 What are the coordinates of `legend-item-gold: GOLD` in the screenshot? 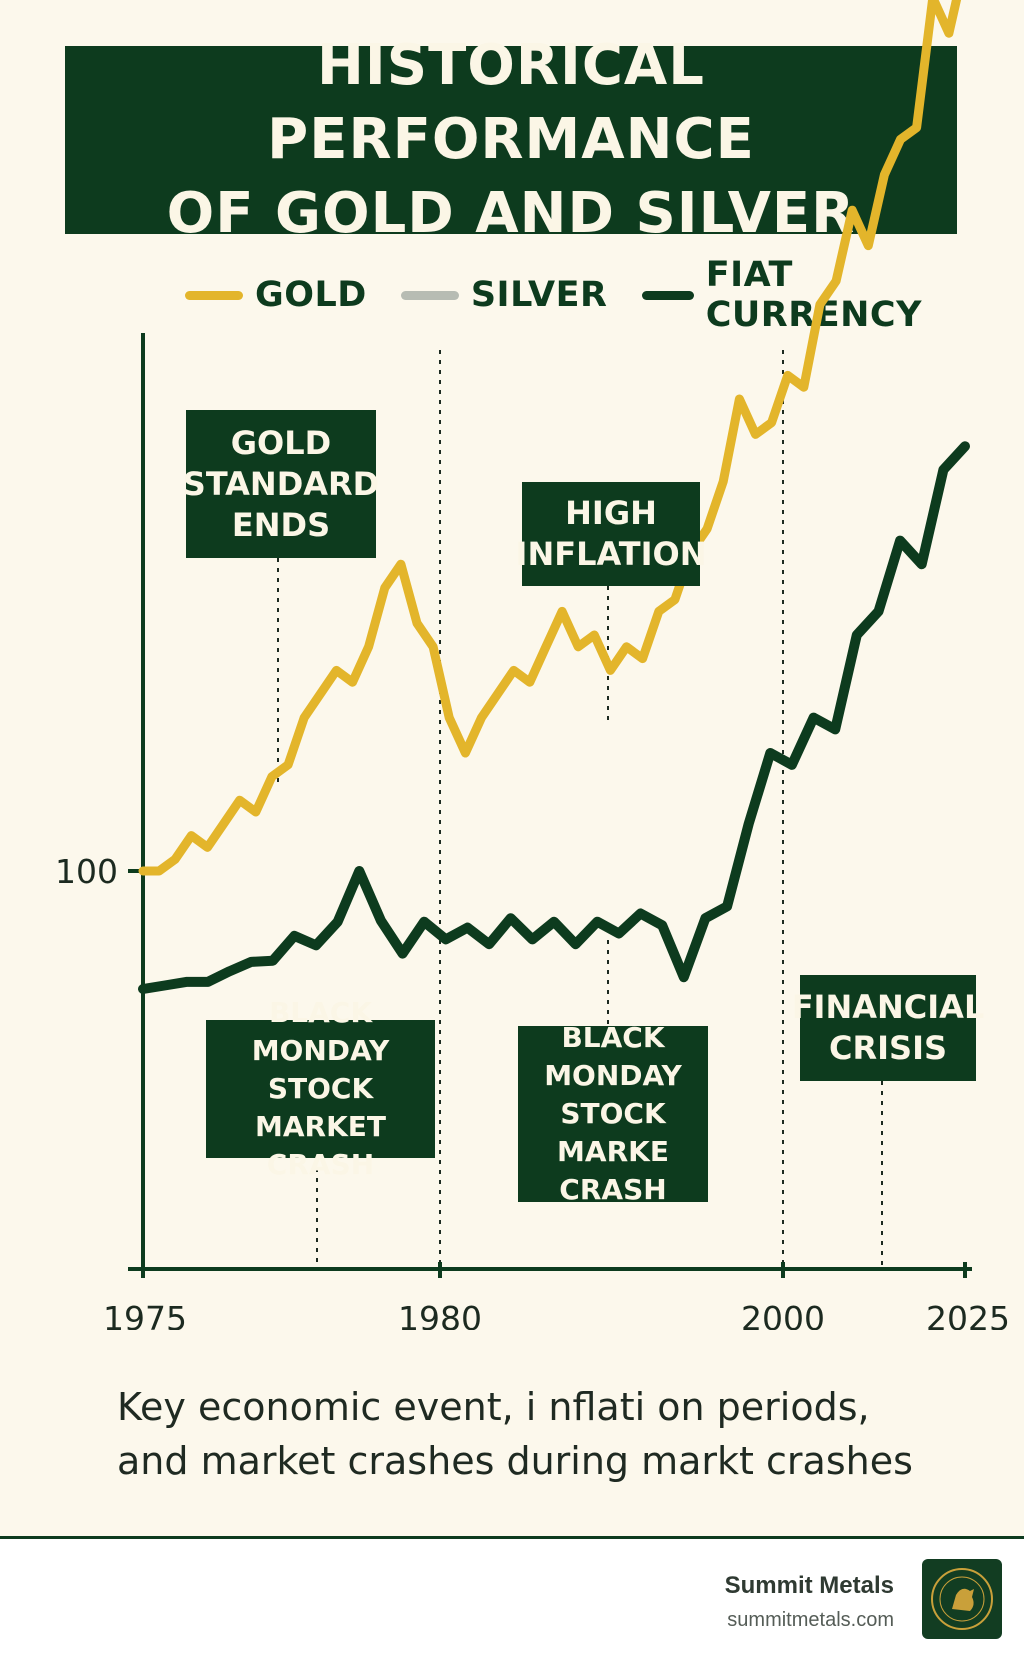 It's located at (276, 295).